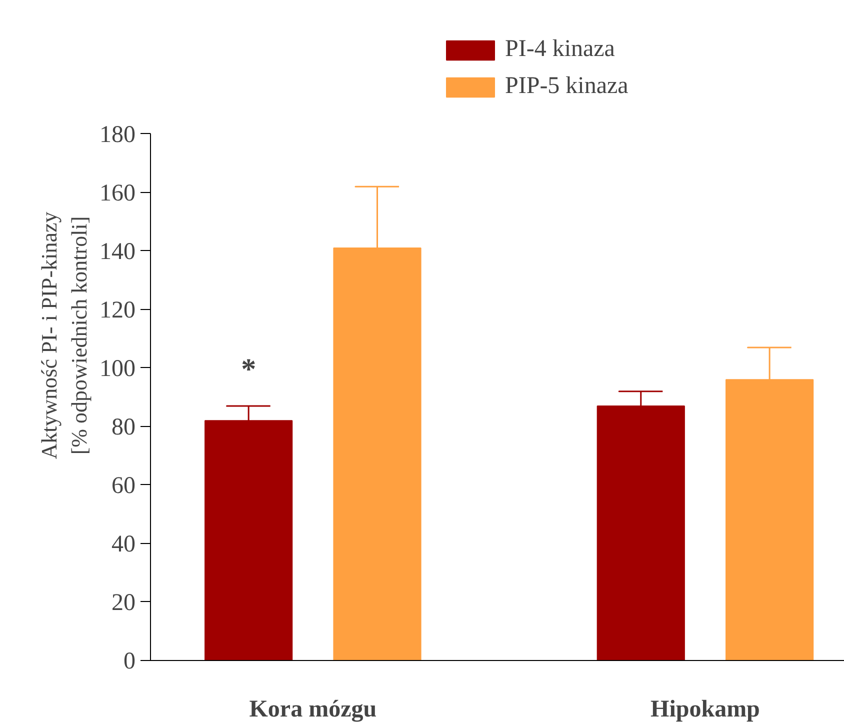 This screenshot has width=844, height=725. What do you see at coordinates (118, 135) in the screenshot?
I see `y-tick-label: 180` at bounding box center [118, 135].